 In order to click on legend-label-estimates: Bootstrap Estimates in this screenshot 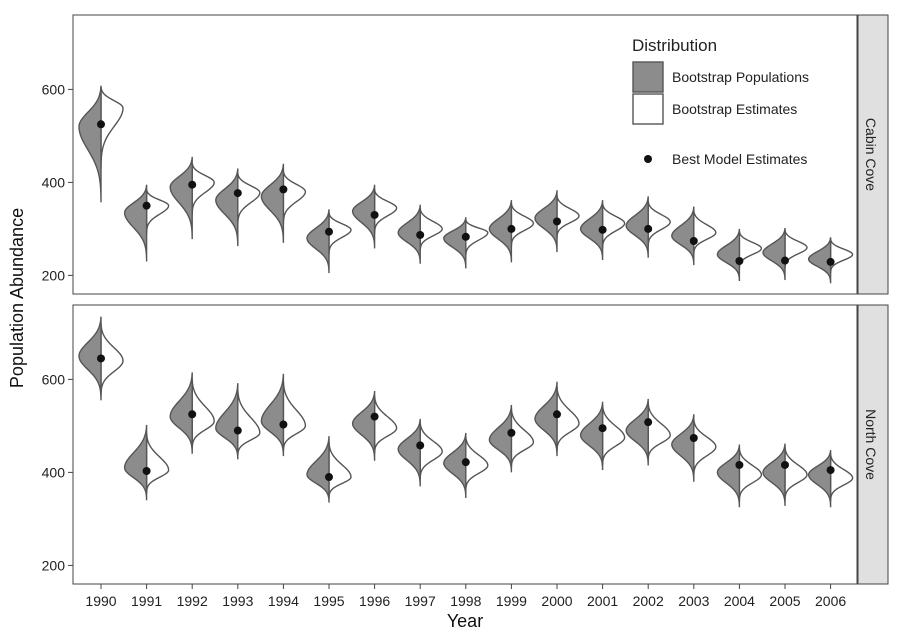, I will do `click(734, 109)`.